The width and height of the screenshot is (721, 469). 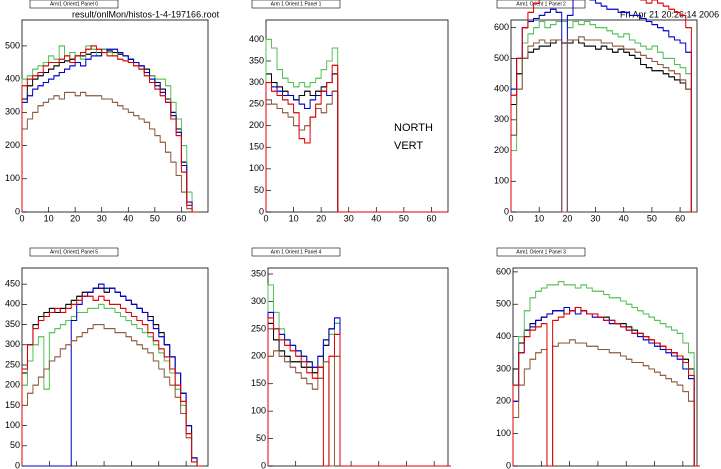 I want to click on pad-title: Arm 1 Orient 1 Panel 1, so click(x=296, y=4).